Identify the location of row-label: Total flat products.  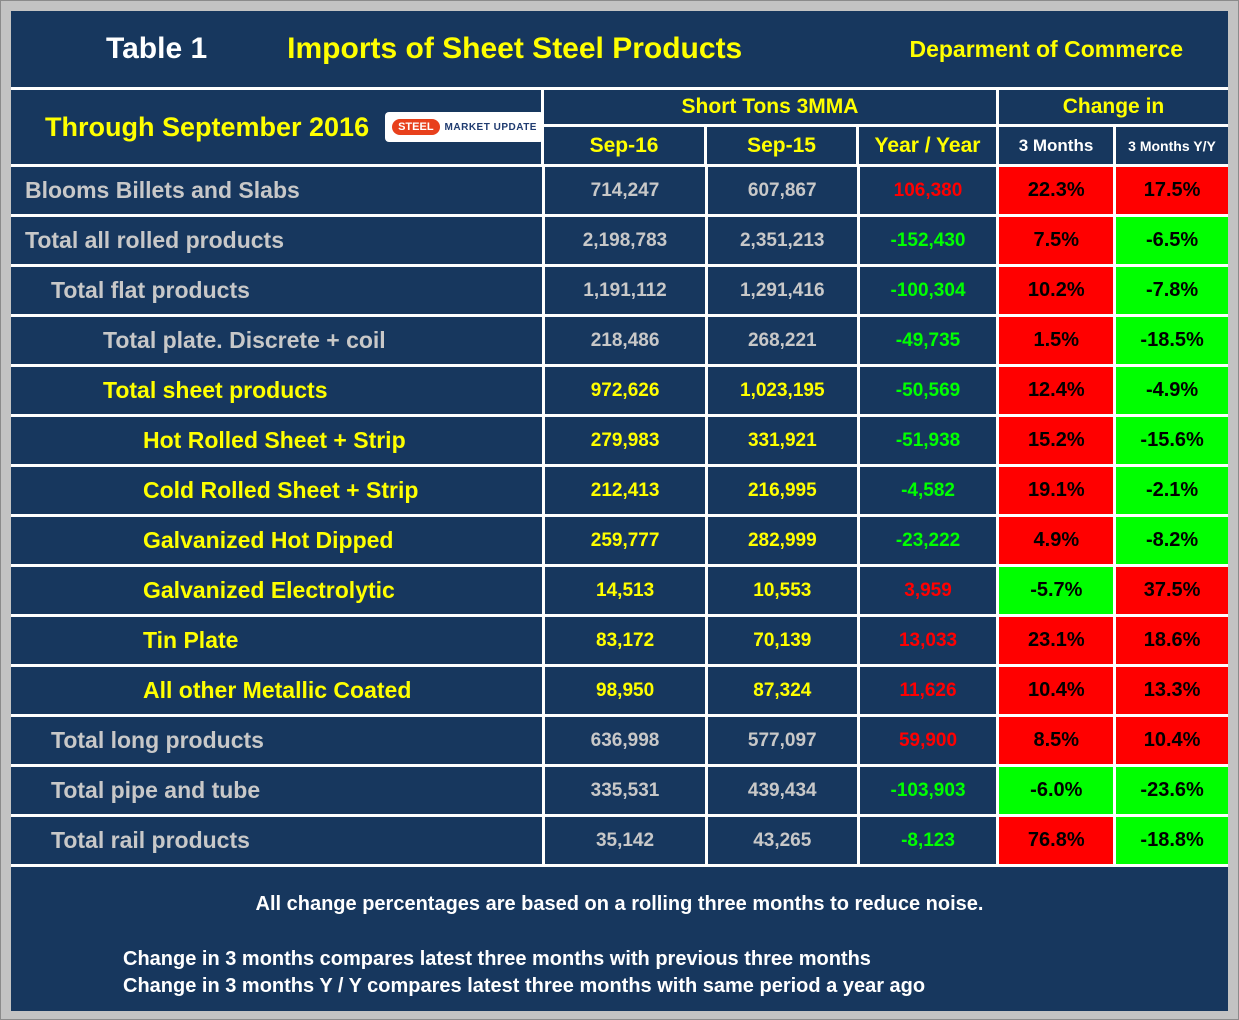
(150, 290).